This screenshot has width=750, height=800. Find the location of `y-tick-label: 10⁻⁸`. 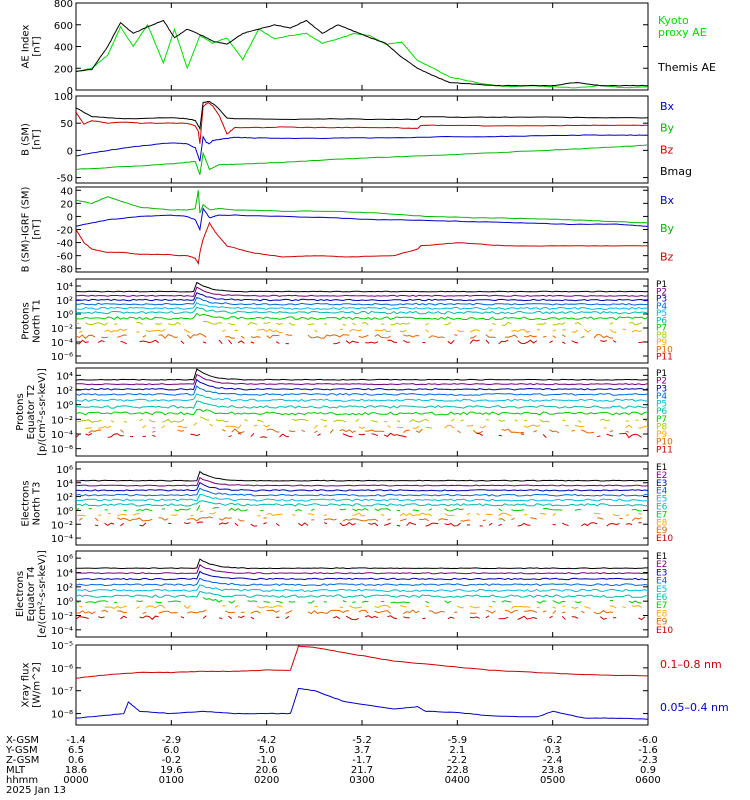

y-tick-label: 10⁻⁸ is located at coordinates (62, 715).